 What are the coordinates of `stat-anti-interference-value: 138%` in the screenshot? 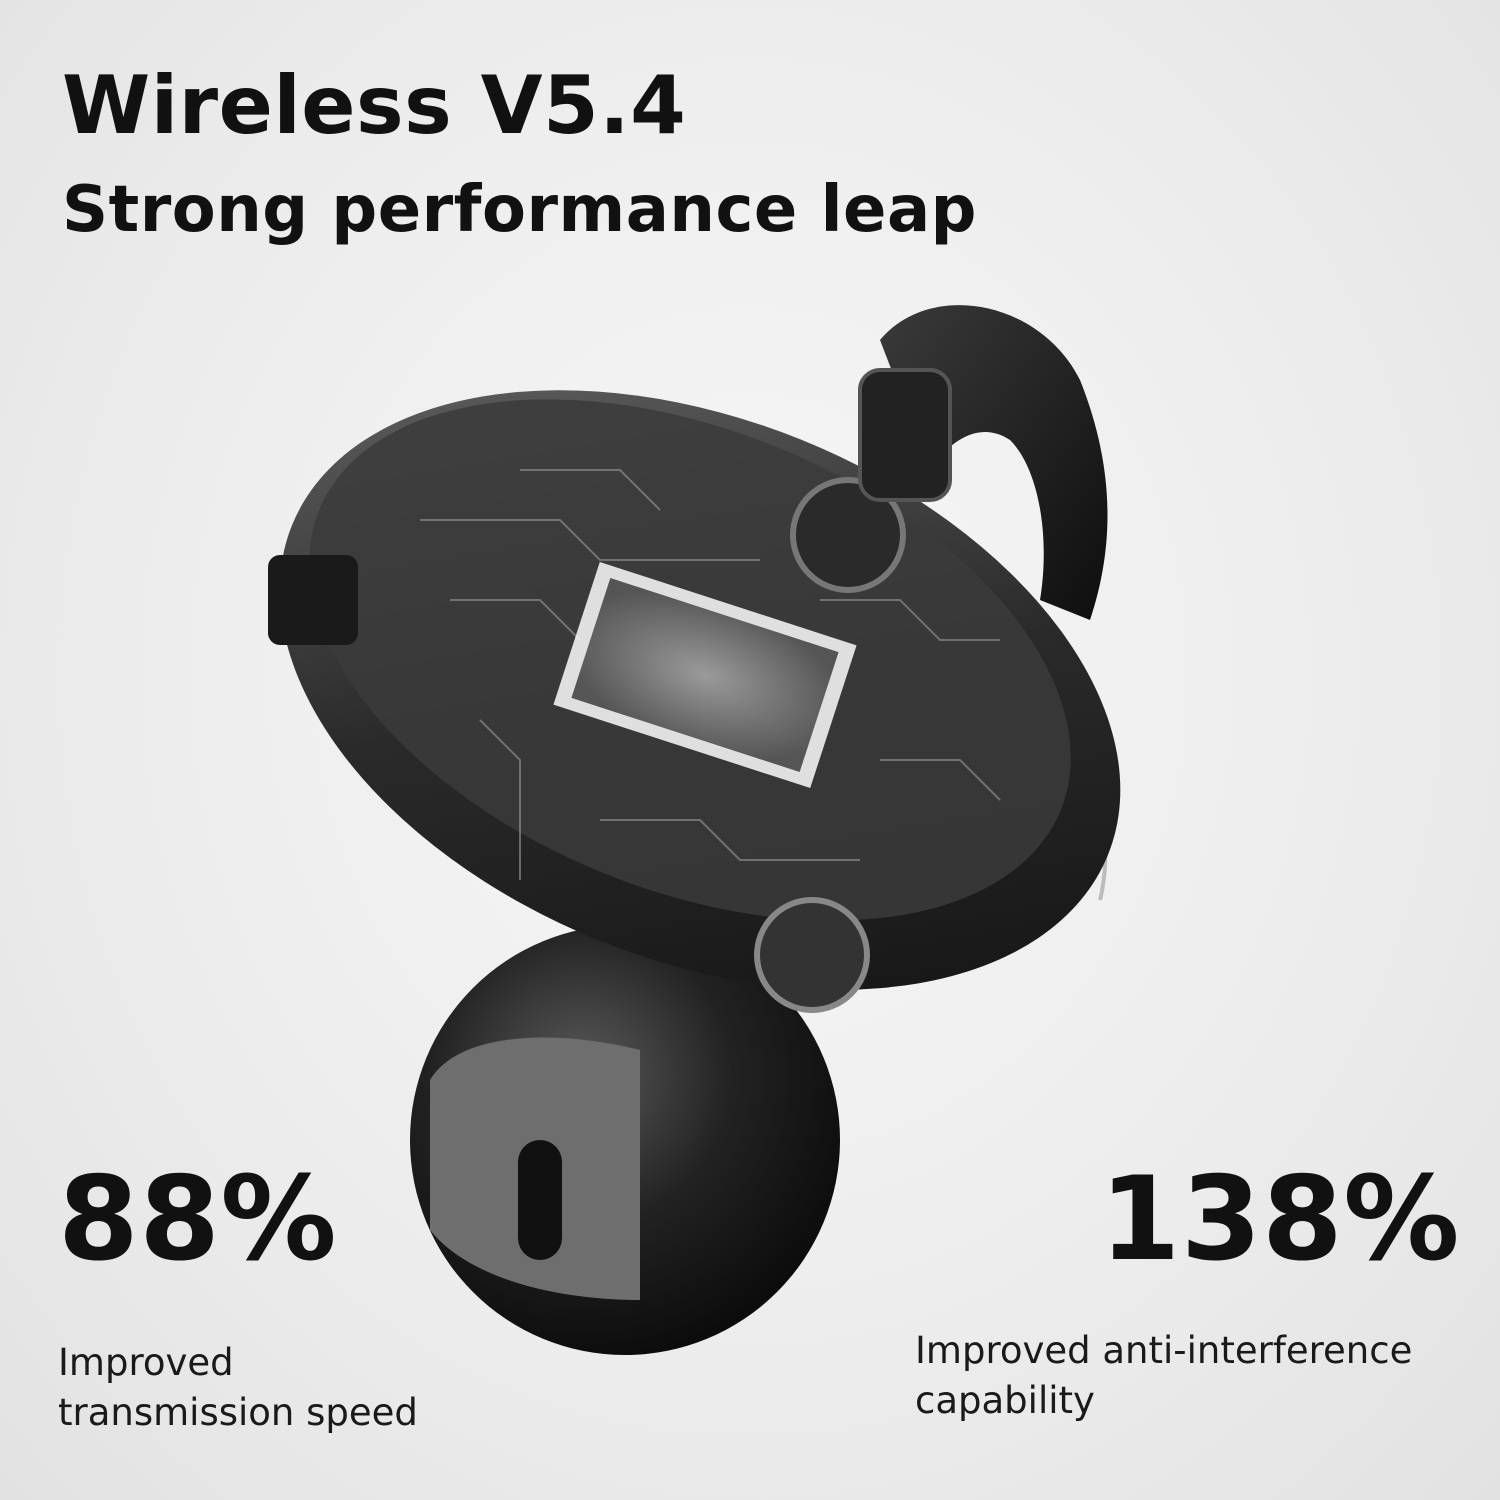 It's located at (1279, 1219).